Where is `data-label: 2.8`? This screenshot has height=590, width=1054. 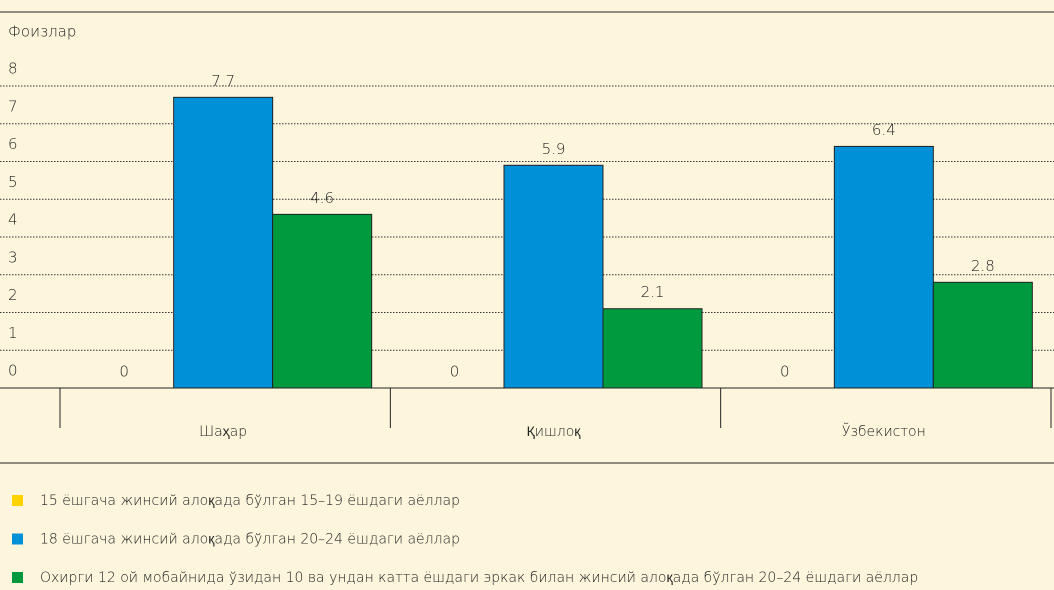 data-label: 2.8 is located at coordinates (983, 266).